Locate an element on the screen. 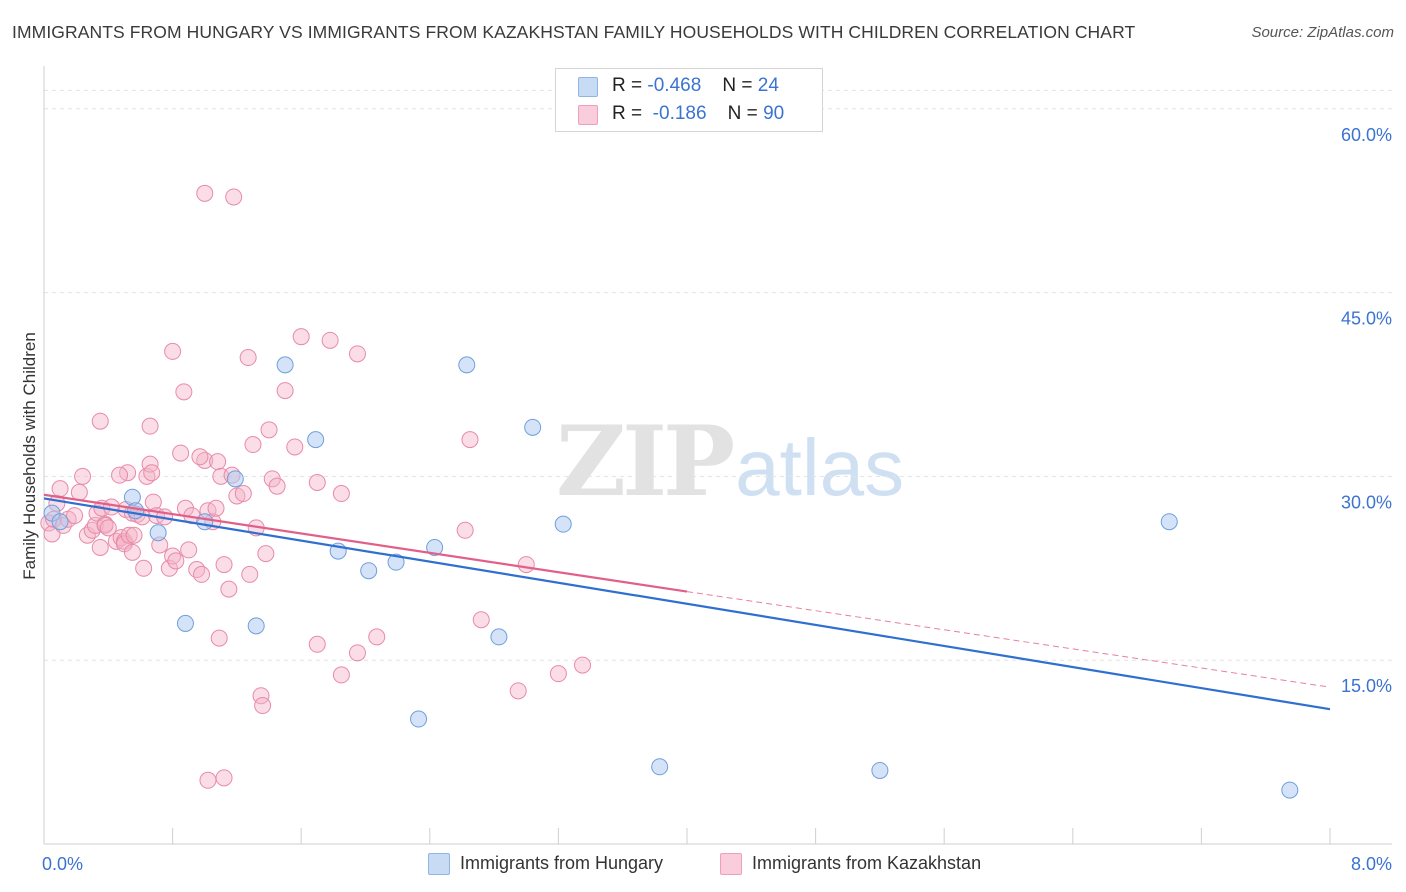 This screenshot has height=892, width=1406. y-tick-label: 15.0% is located at coordinates (1366, 686).